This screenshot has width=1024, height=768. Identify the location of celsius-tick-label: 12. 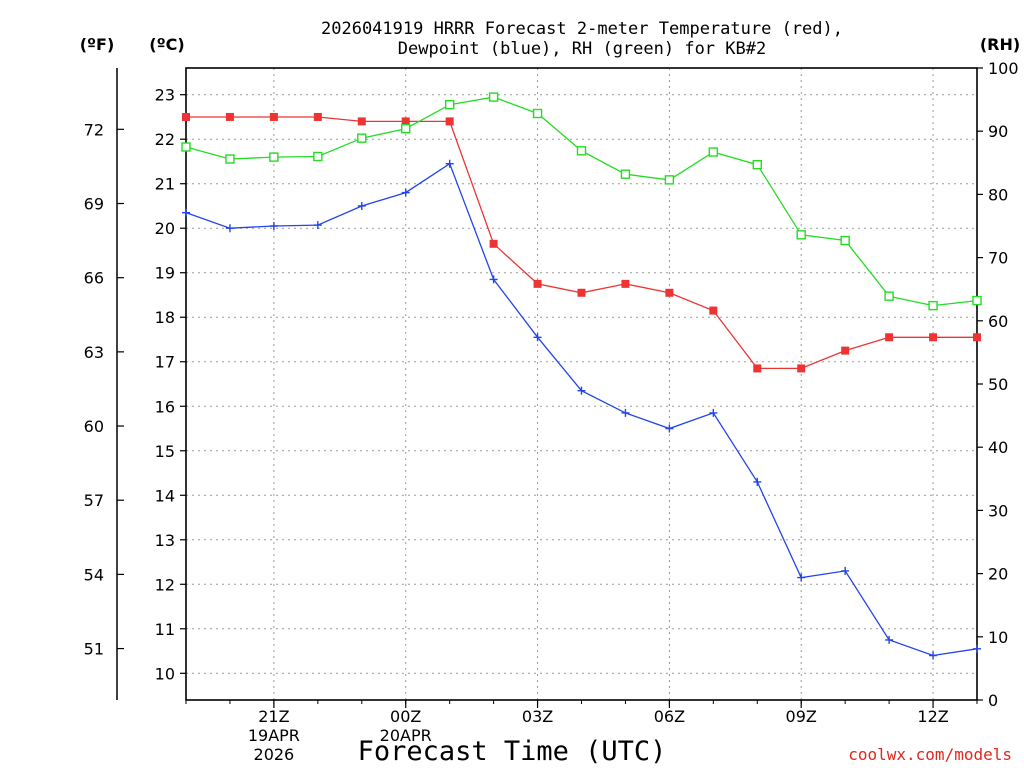
(165, 584).